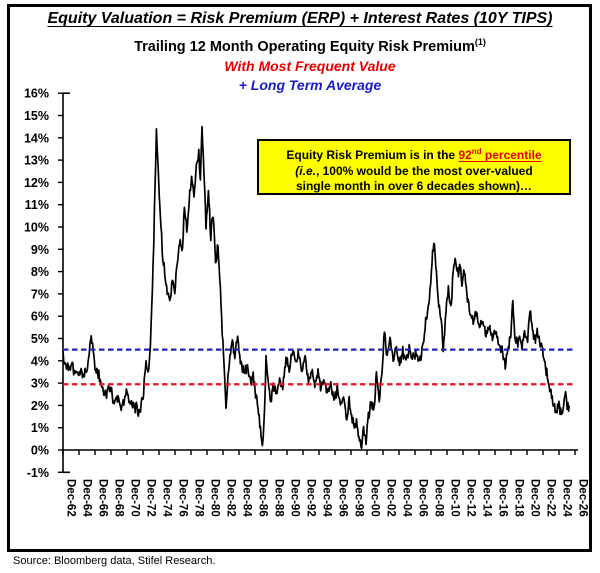  I want to click on svg-text: 16%, so click(36, 94).